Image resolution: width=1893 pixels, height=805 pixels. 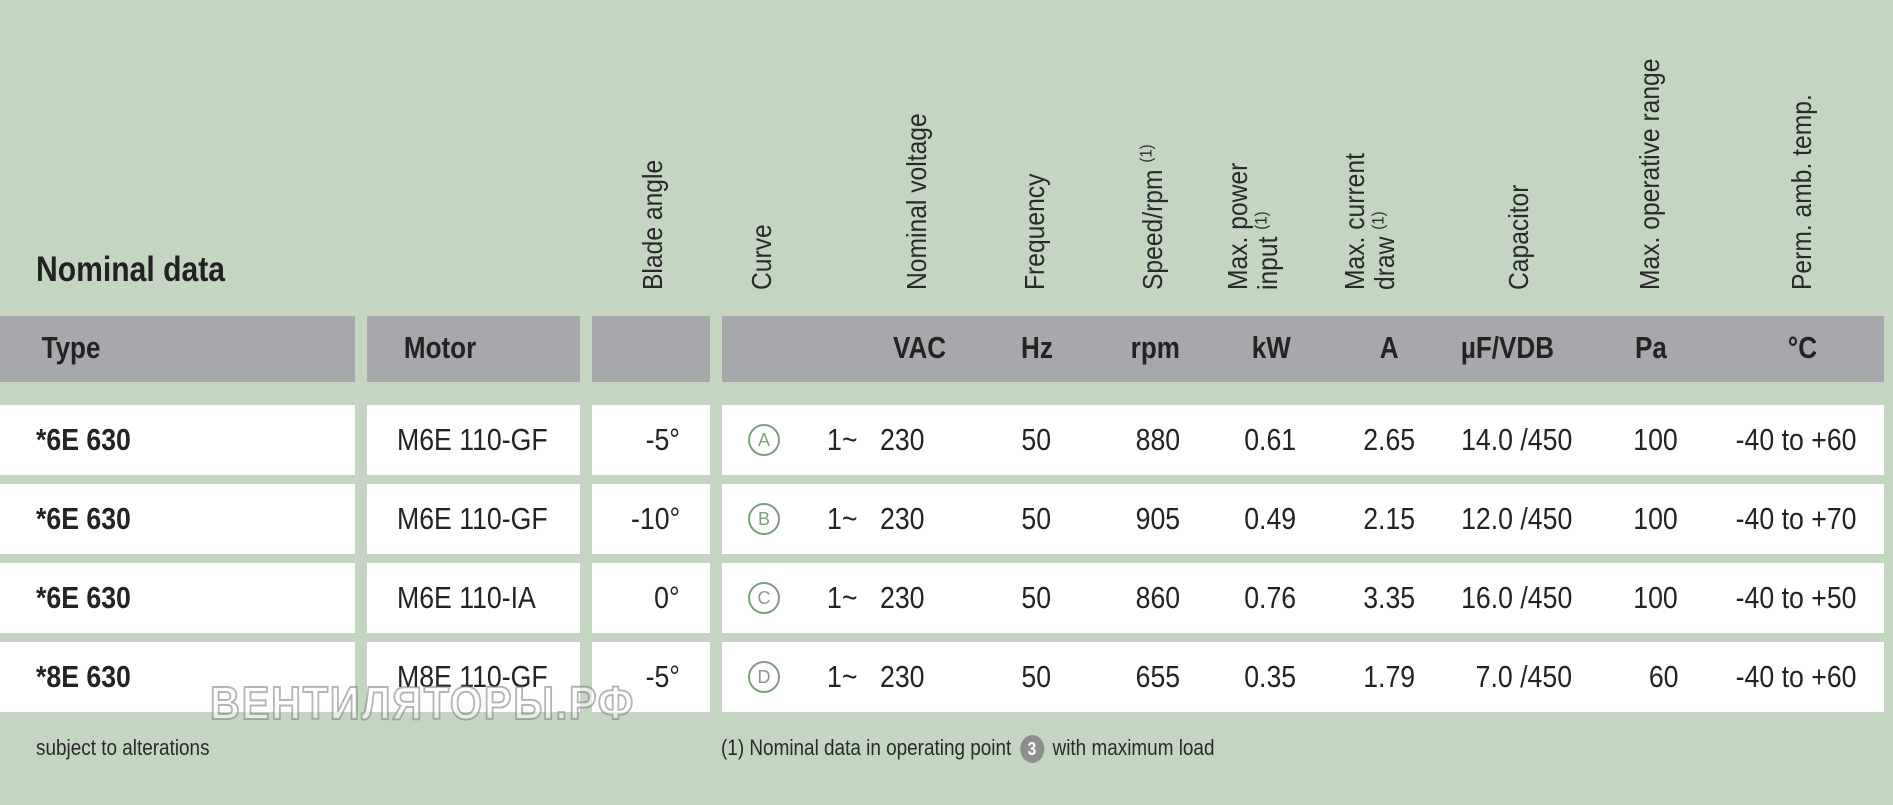 I want to click on cell-blade-angle: 0°, so click(x=667, y=597).